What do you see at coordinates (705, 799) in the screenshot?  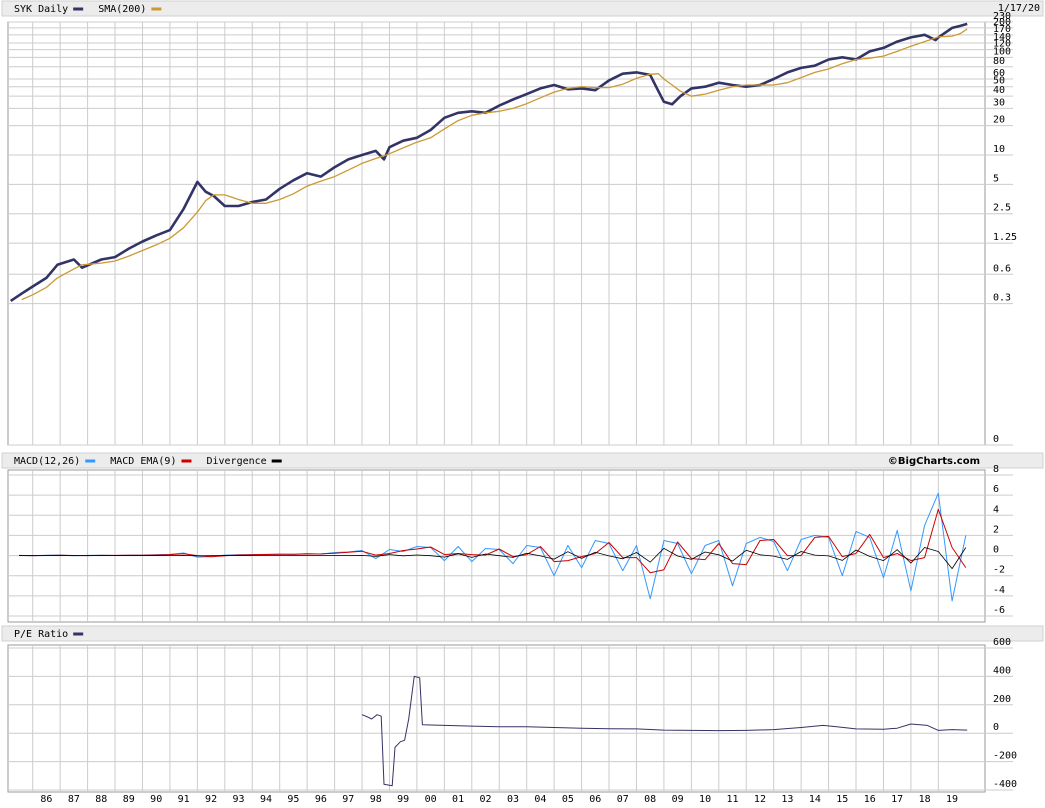 I see `x-tick-label: 10` at bounding box center [705, 799].